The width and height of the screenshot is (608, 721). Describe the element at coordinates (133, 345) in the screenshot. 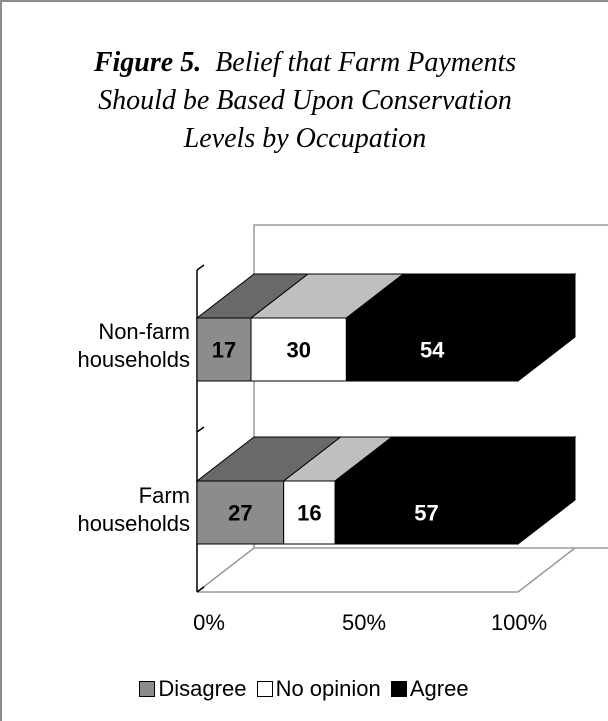

I see `category-label-non-farm: Non-farm households` at that location.